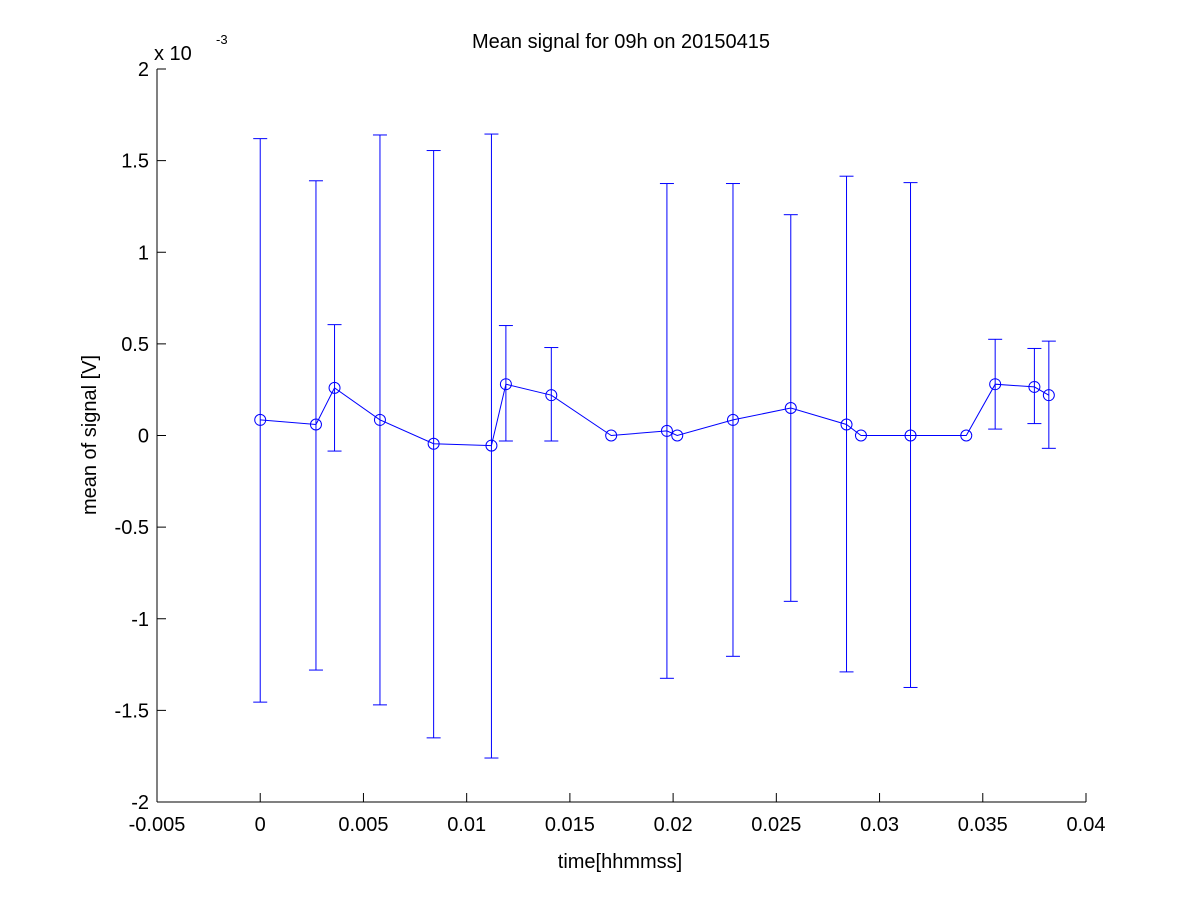  Describe the element at coordinates (673, 825) in the screenshot. I see `x-tick-label: 0.02` at that location.